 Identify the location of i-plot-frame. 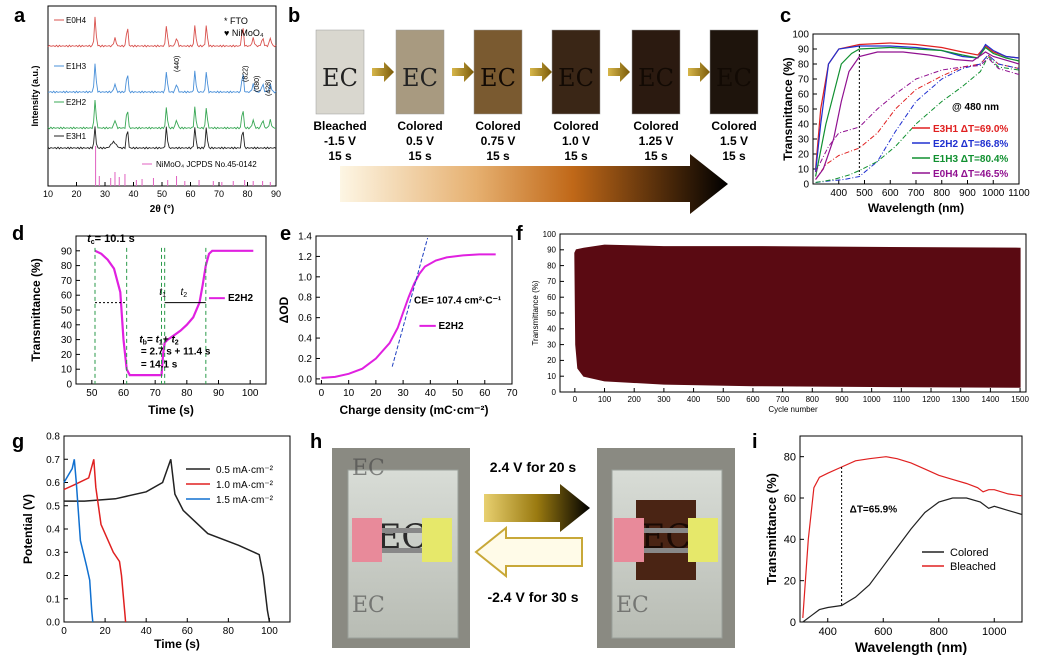
(911, 529).